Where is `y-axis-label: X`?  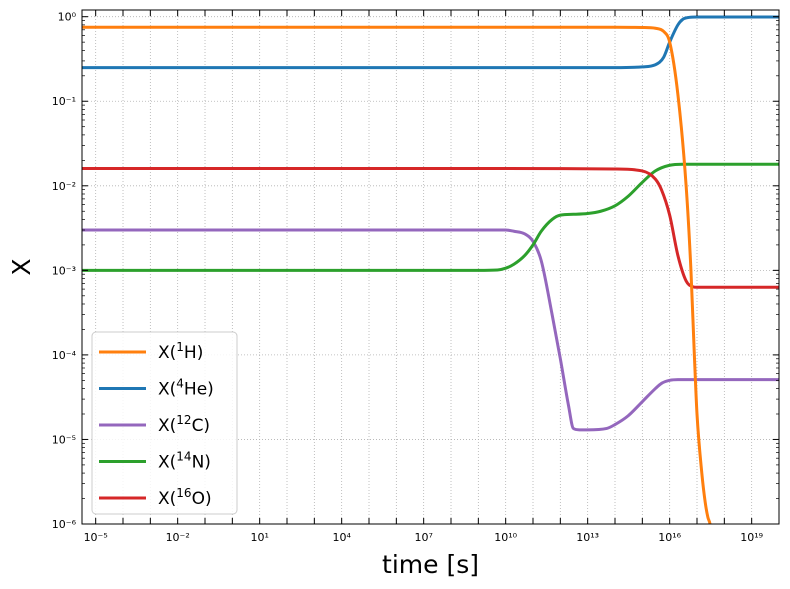
y-axis-label: X is located at coordinates (21, 266).